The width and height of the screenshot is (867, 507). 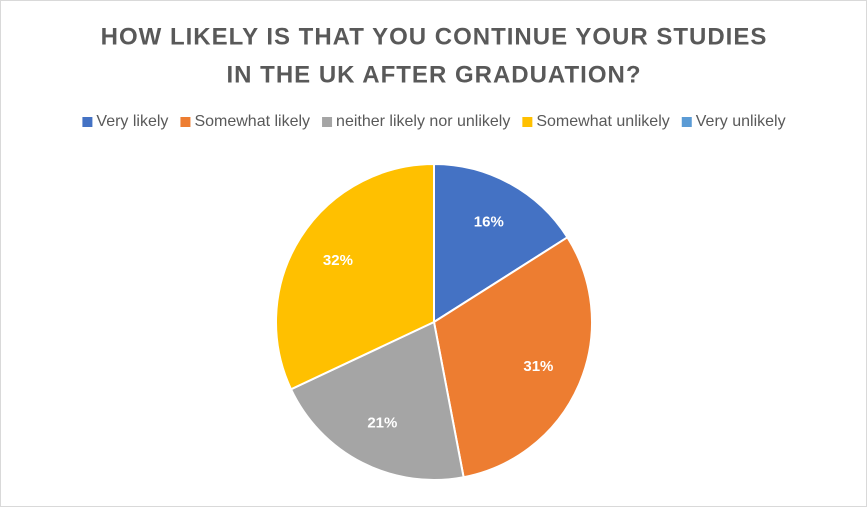 I want to click on data-label: 21%, so click(x=382, y=422).